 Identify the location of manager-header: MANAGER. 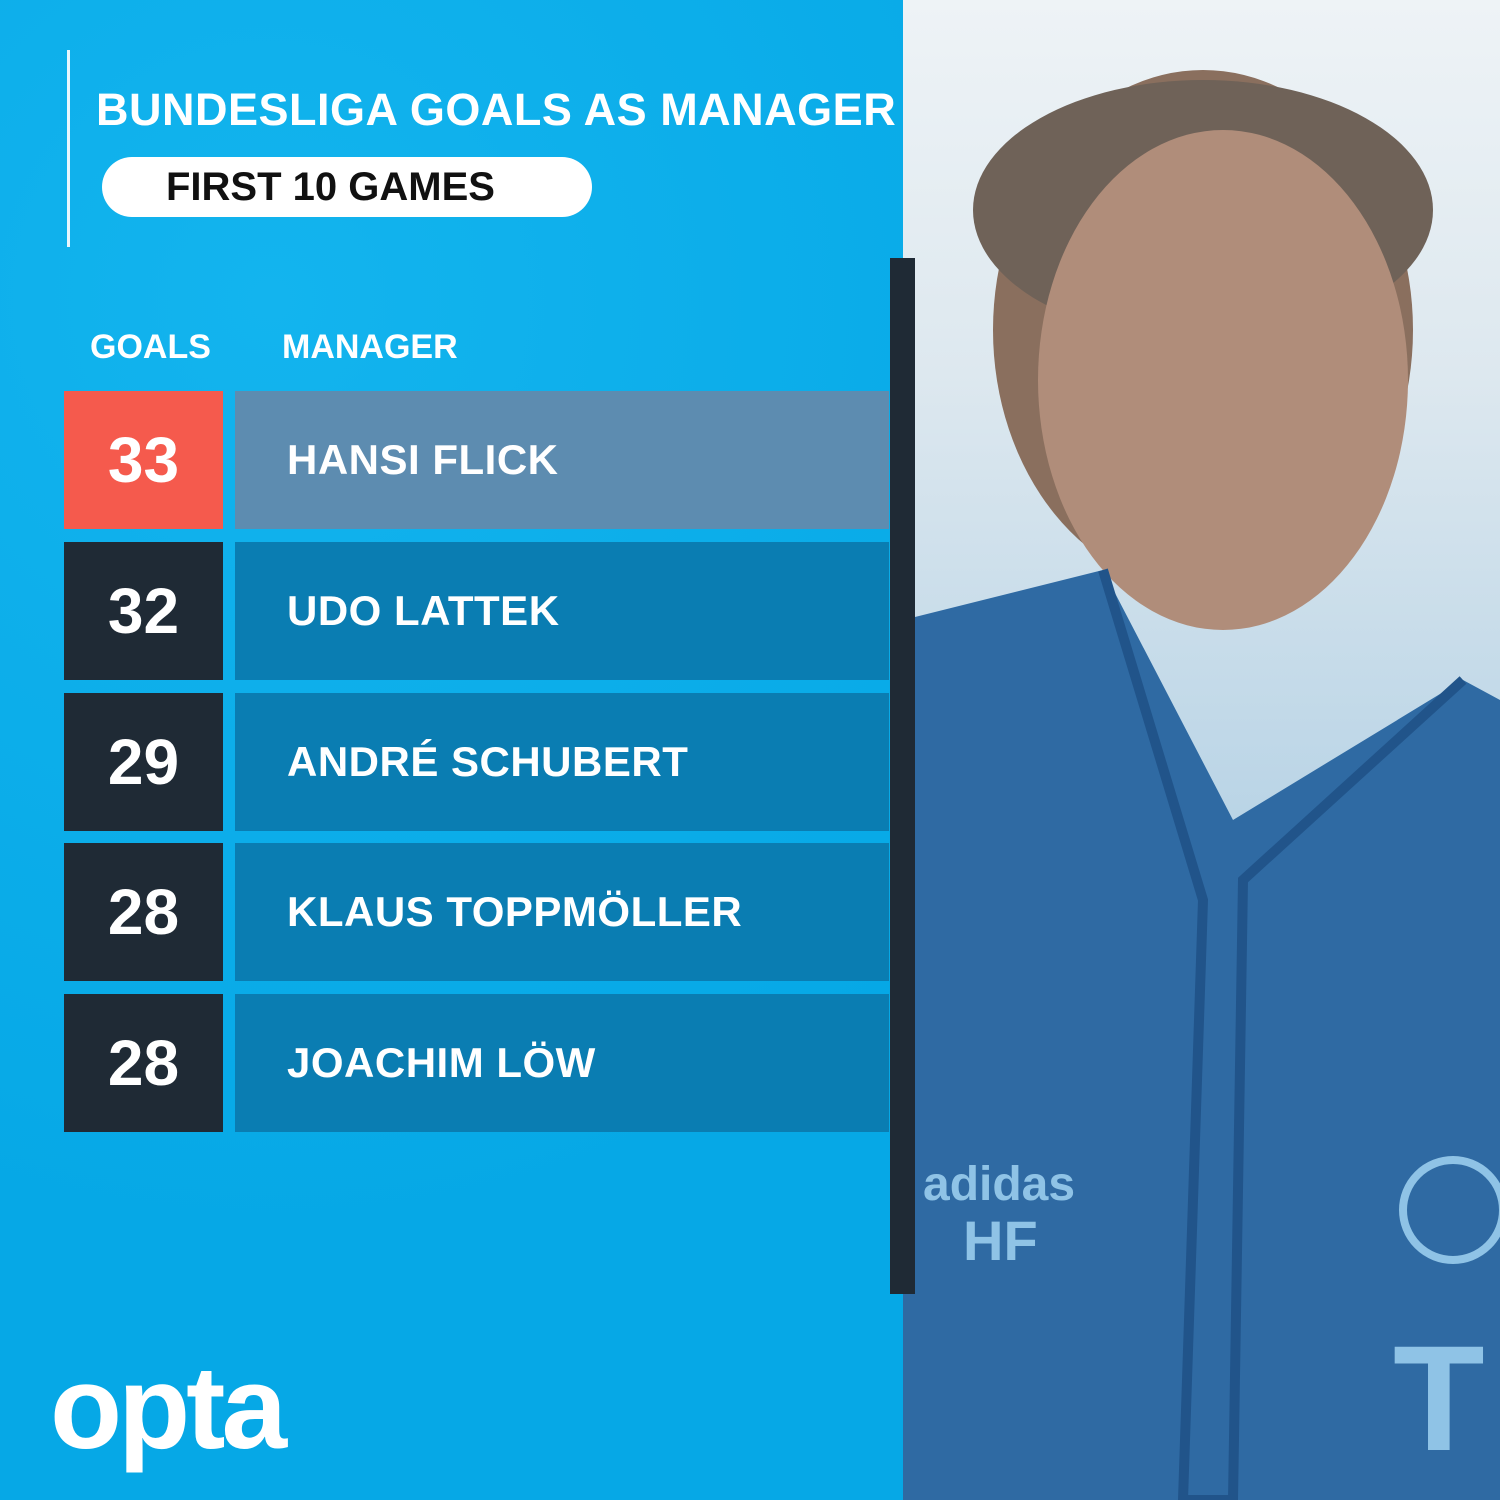
(370, 347).